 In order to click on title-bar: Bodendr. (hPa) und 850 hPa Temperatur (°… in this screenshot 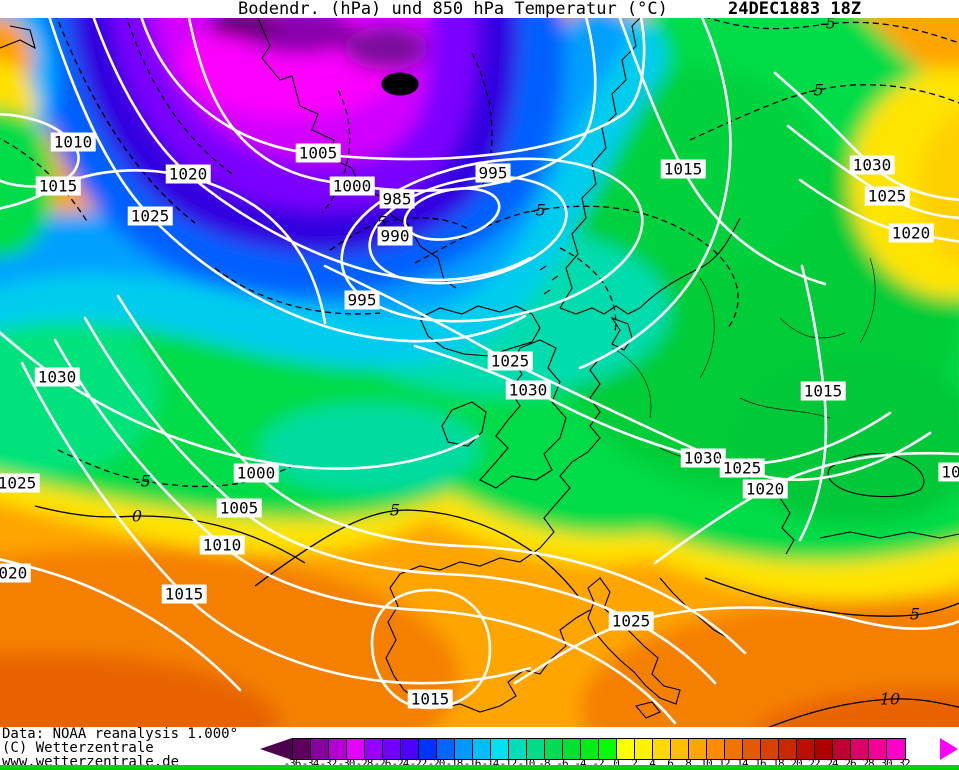, I will do `click(479, 9)`.